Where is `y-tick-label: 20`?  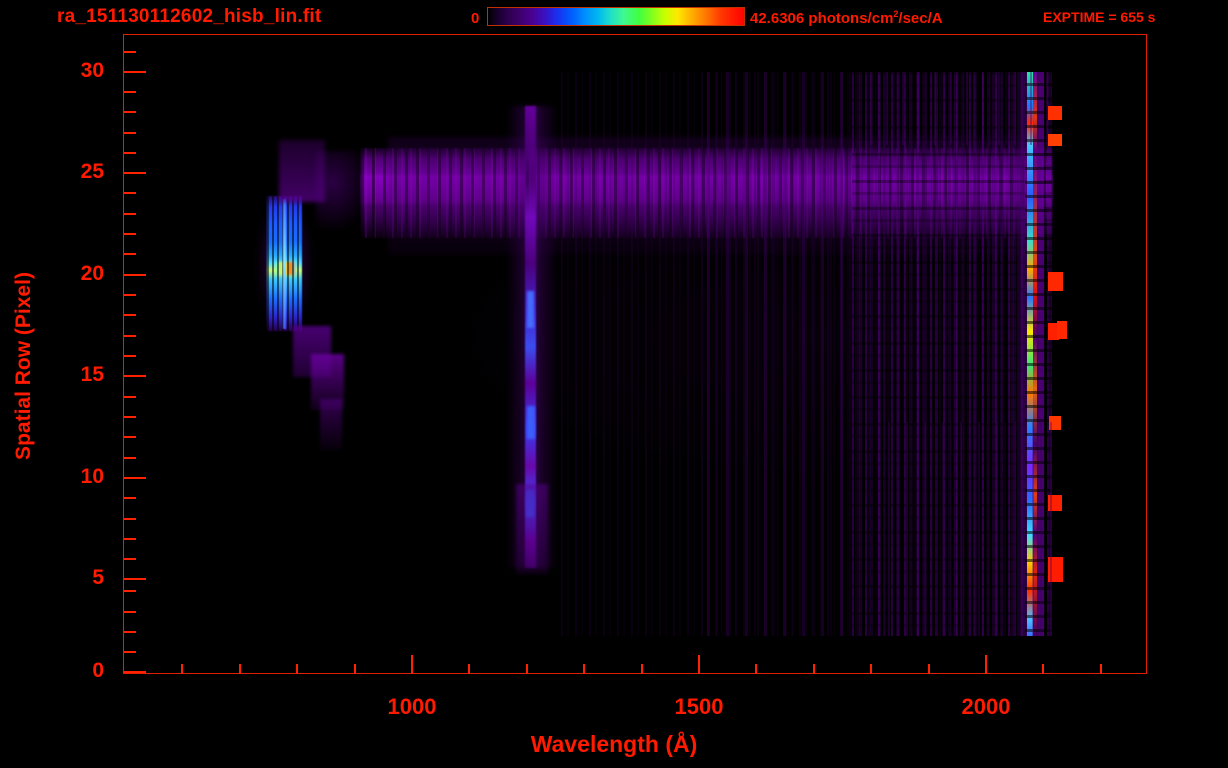
y-tick-label: 20 is located at coordinates (92, 273).